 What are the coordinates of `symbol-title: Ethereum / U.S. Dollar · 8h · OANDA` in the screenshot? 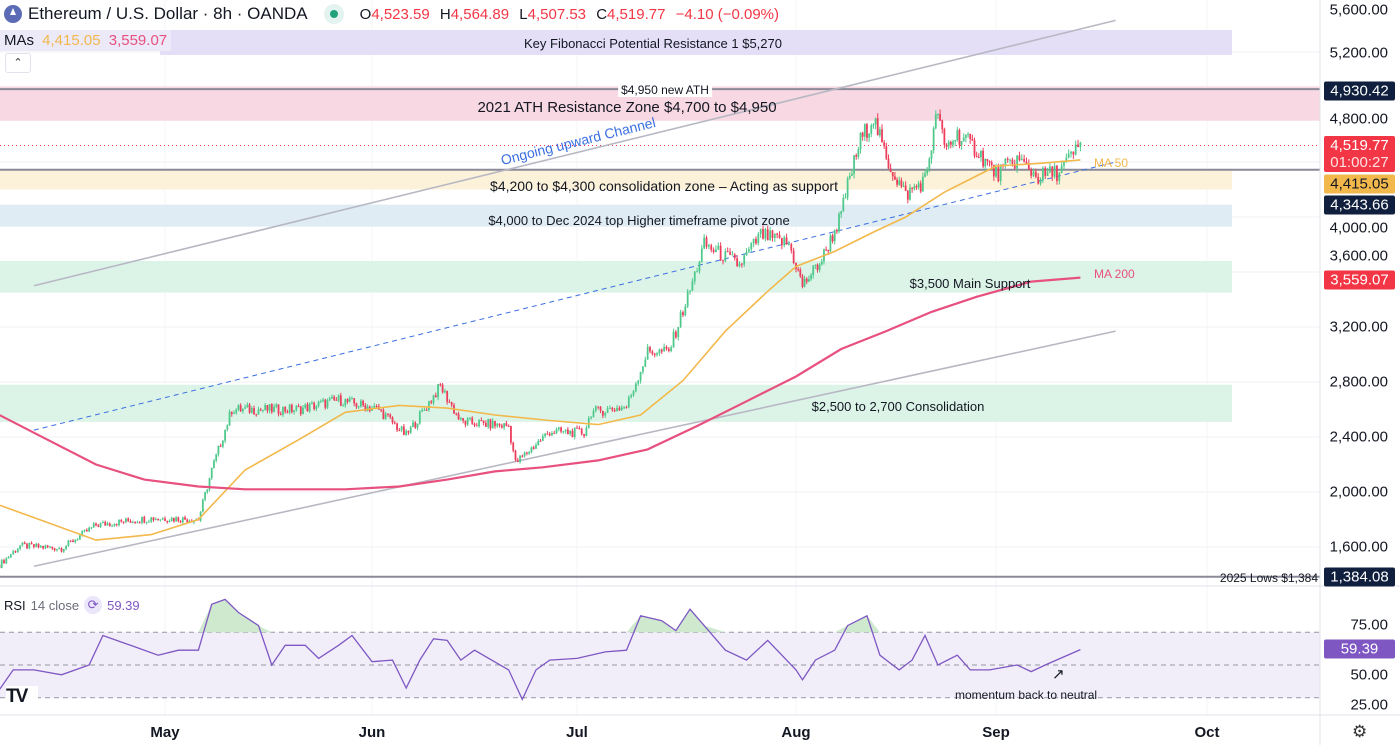 It's located at (168, 13).